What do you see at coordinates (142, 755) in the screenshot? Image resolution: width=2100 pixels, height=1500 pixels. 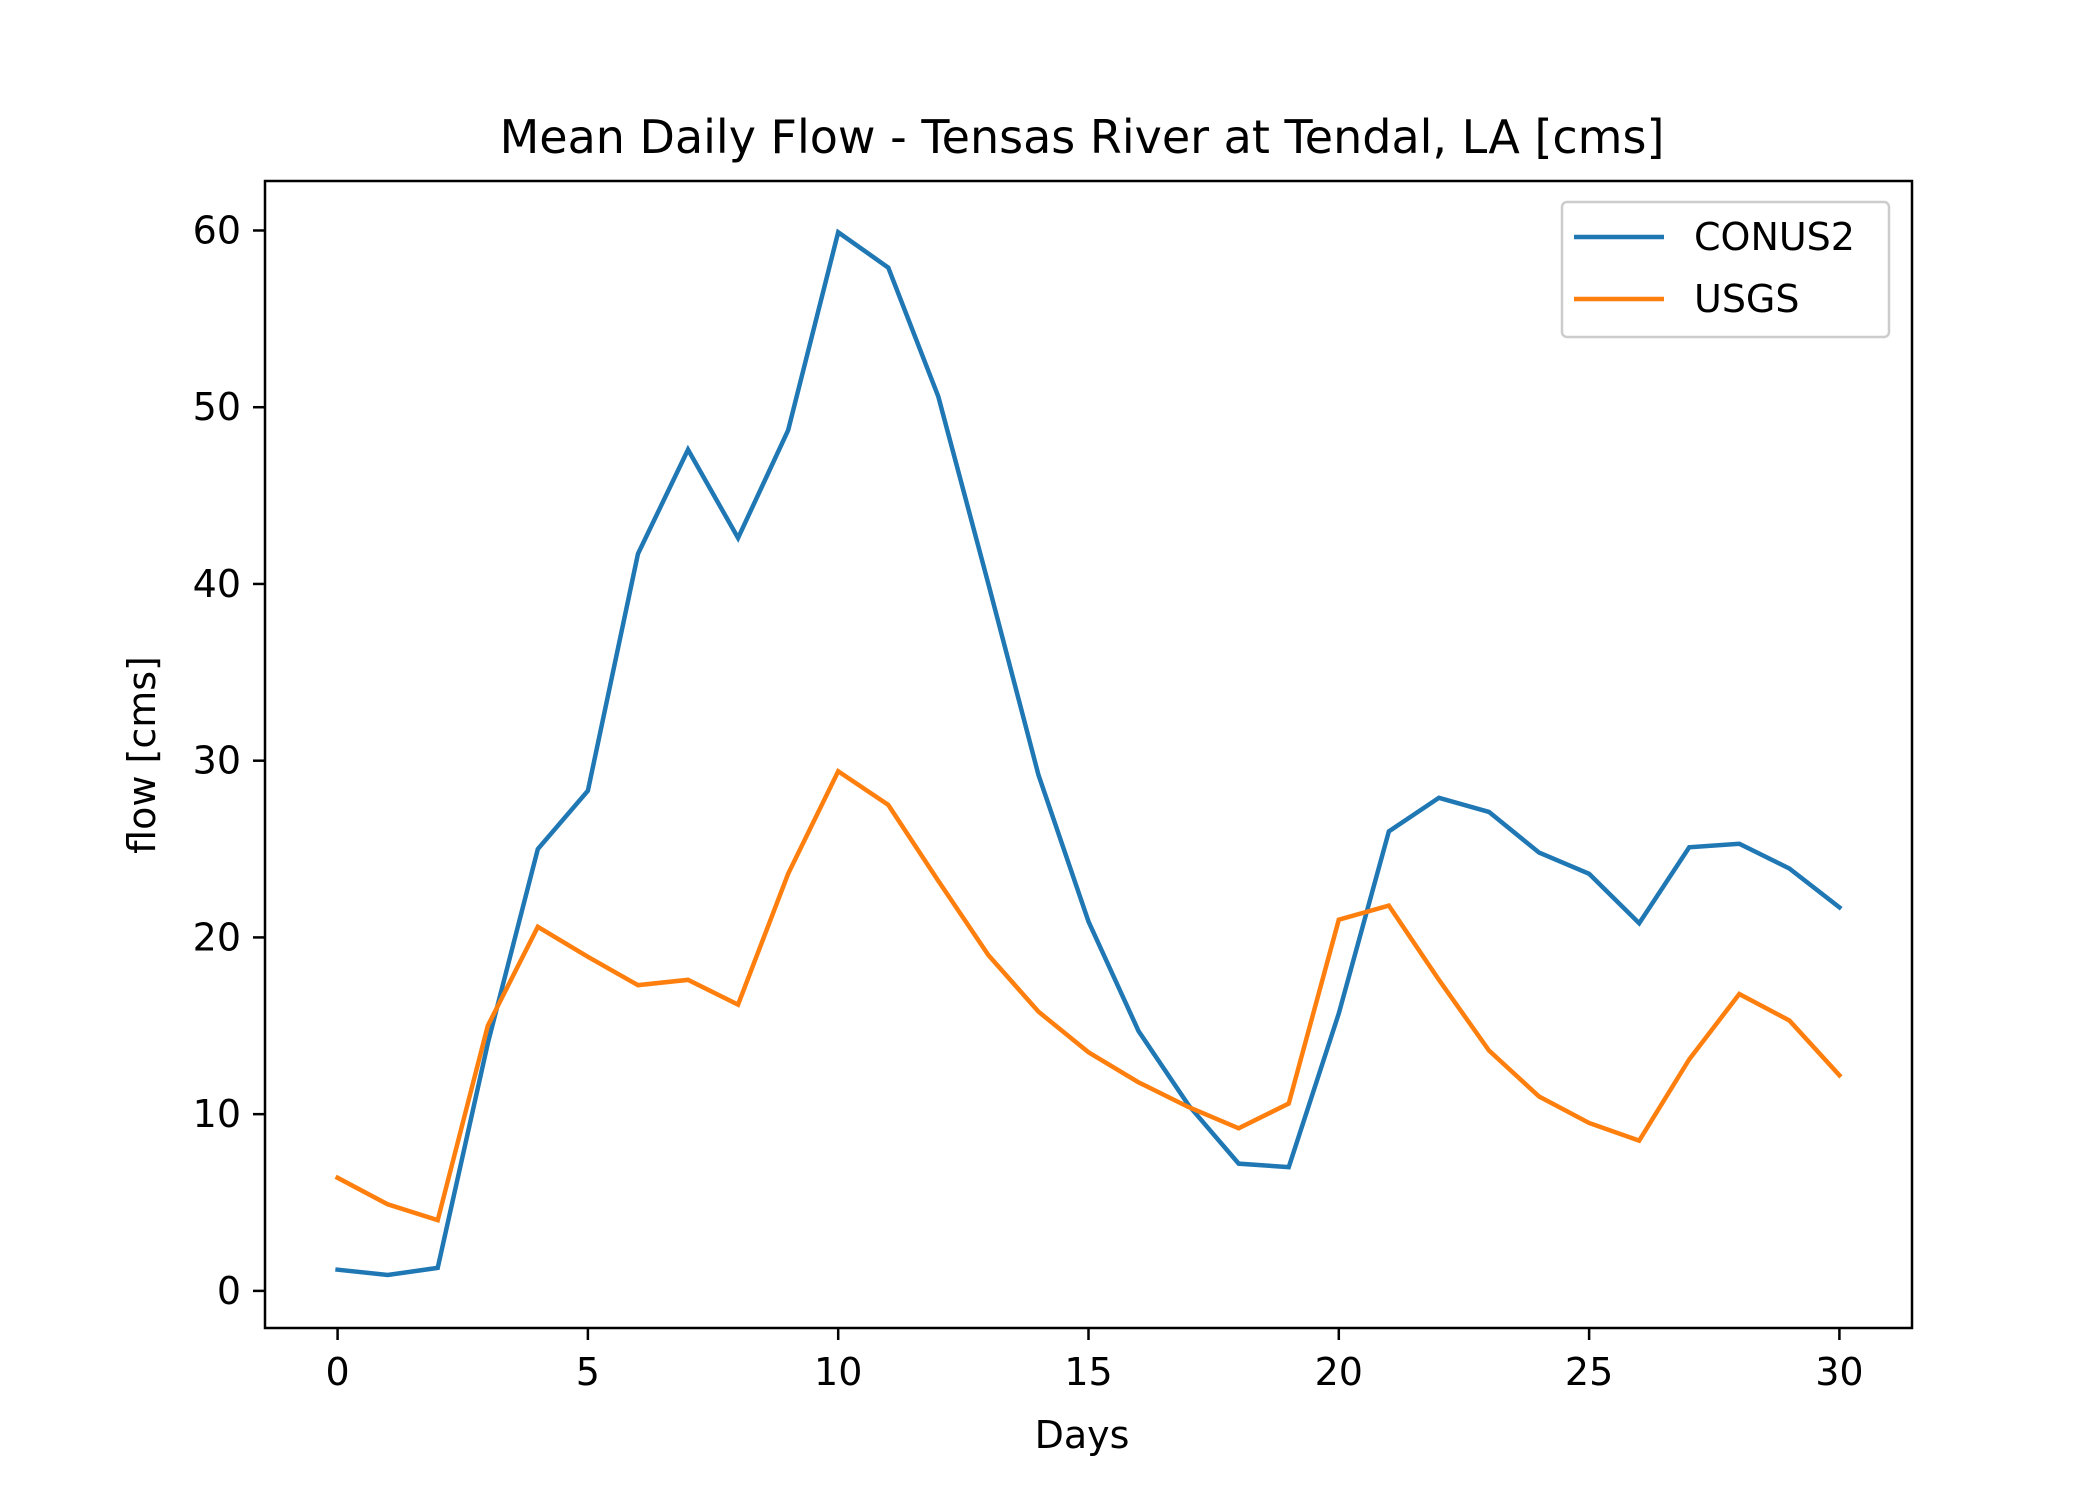 I see `y-axis-label: flow [cms]` at bounding box center [142, 755].